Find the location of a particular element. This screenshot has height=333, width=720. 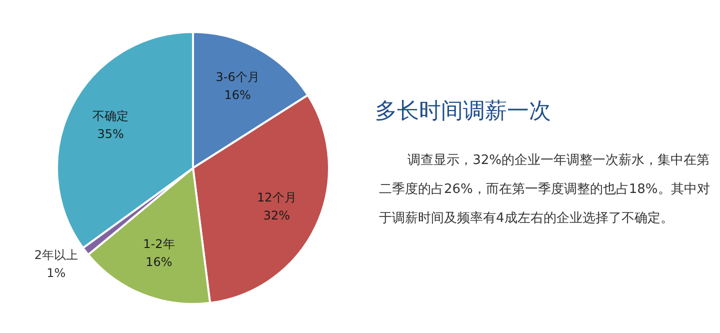

text: 多长时间调薪一次 is located at coordinates (463, 112).